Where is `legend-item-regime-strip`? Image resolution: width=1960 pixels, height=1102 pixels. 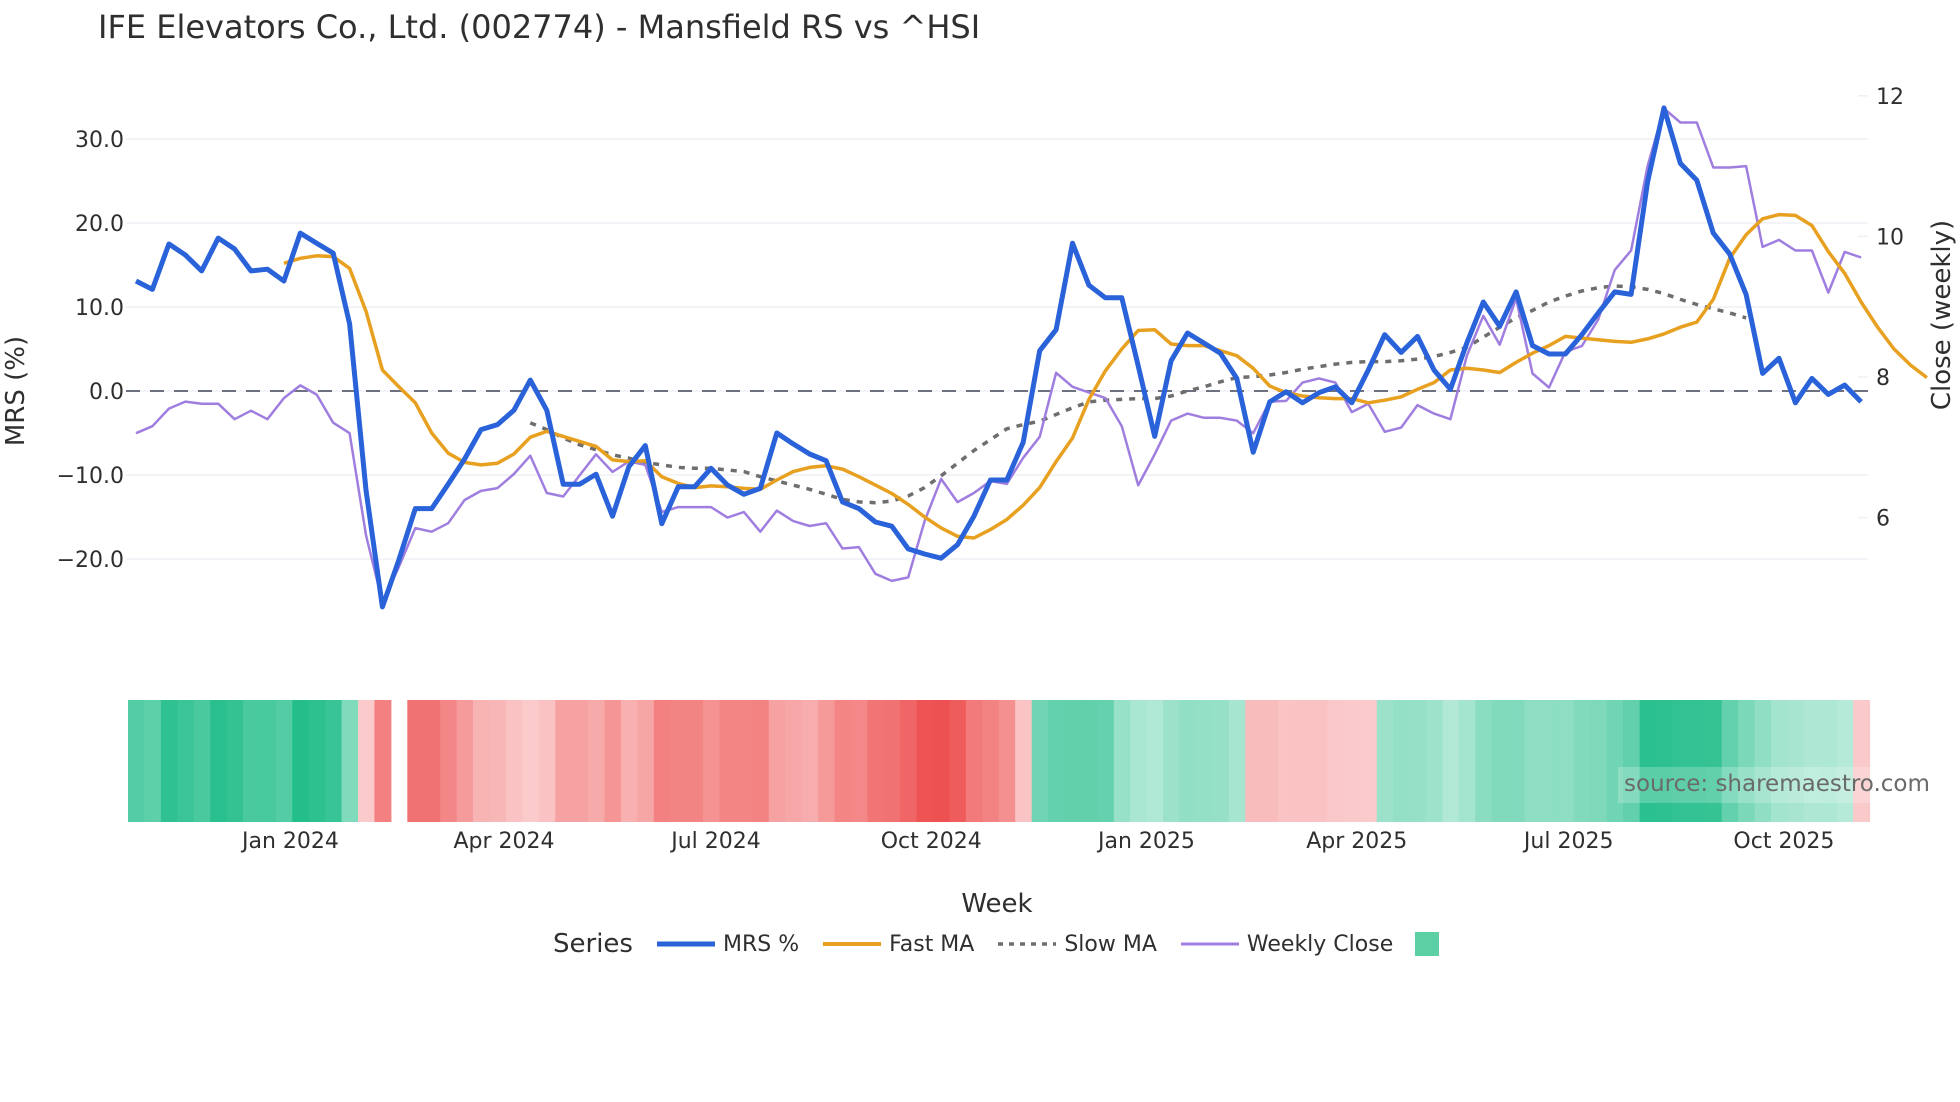
legend-item-regime-strip is located at coordinates (1427, 944).